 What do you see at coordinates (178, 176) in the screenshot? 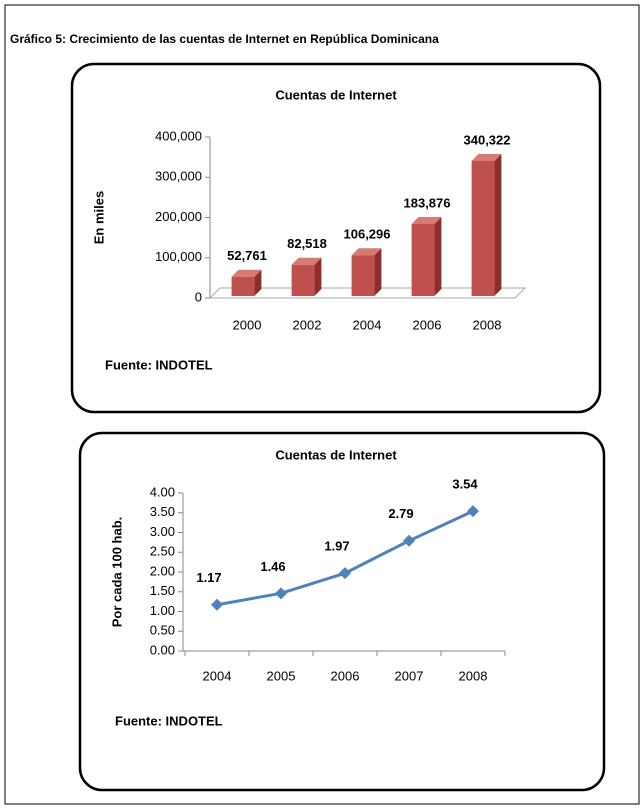
I see `y-tick-label: 300,000` at bounding box center [178, 176].